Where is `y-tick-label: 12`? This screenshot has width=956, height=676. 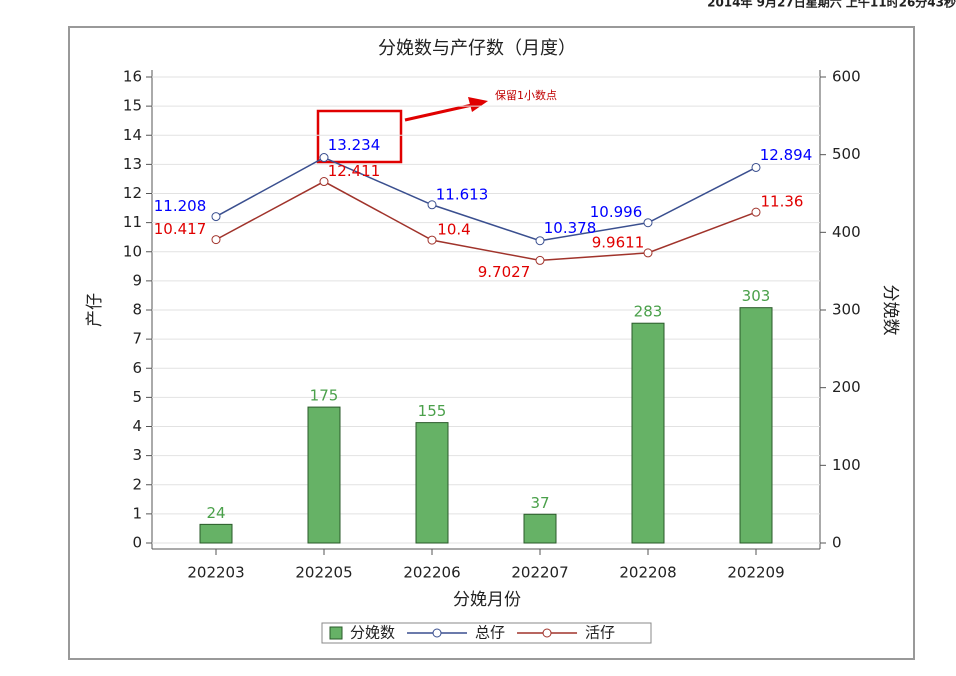 y-tick-label: 12 is located at coordinates (132, 193).